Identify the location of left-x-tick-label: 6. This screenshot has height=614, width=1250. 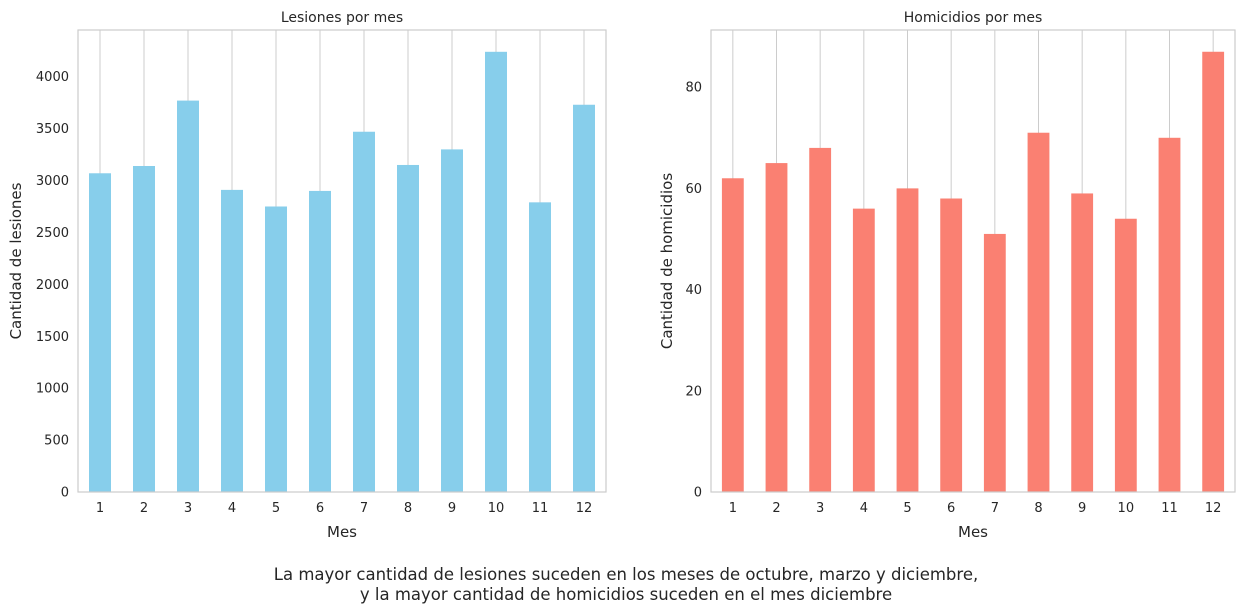
(320, 508).